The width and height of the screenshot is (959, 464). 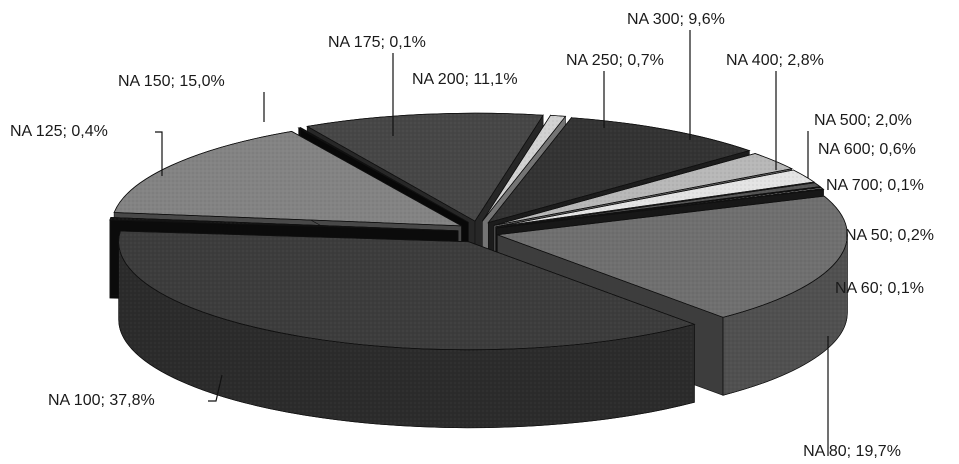 What do you see at coordinates (863, 120) in the screenshot?
I see `slice-label-na-500: NA 500; 2,0%` at bounding box center [863, 120].